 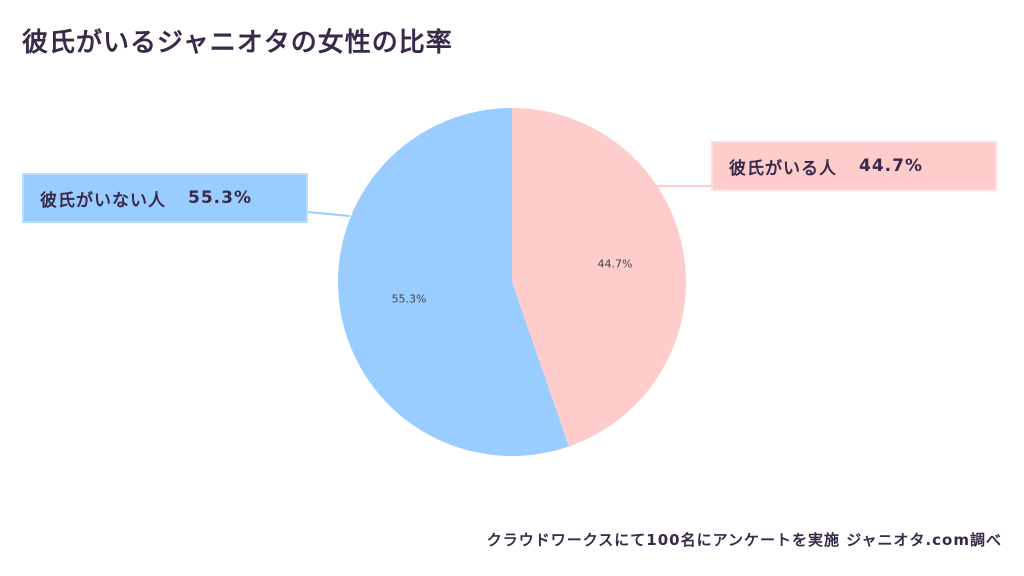 I want to click on leader-line, so click(x=329, y=214).